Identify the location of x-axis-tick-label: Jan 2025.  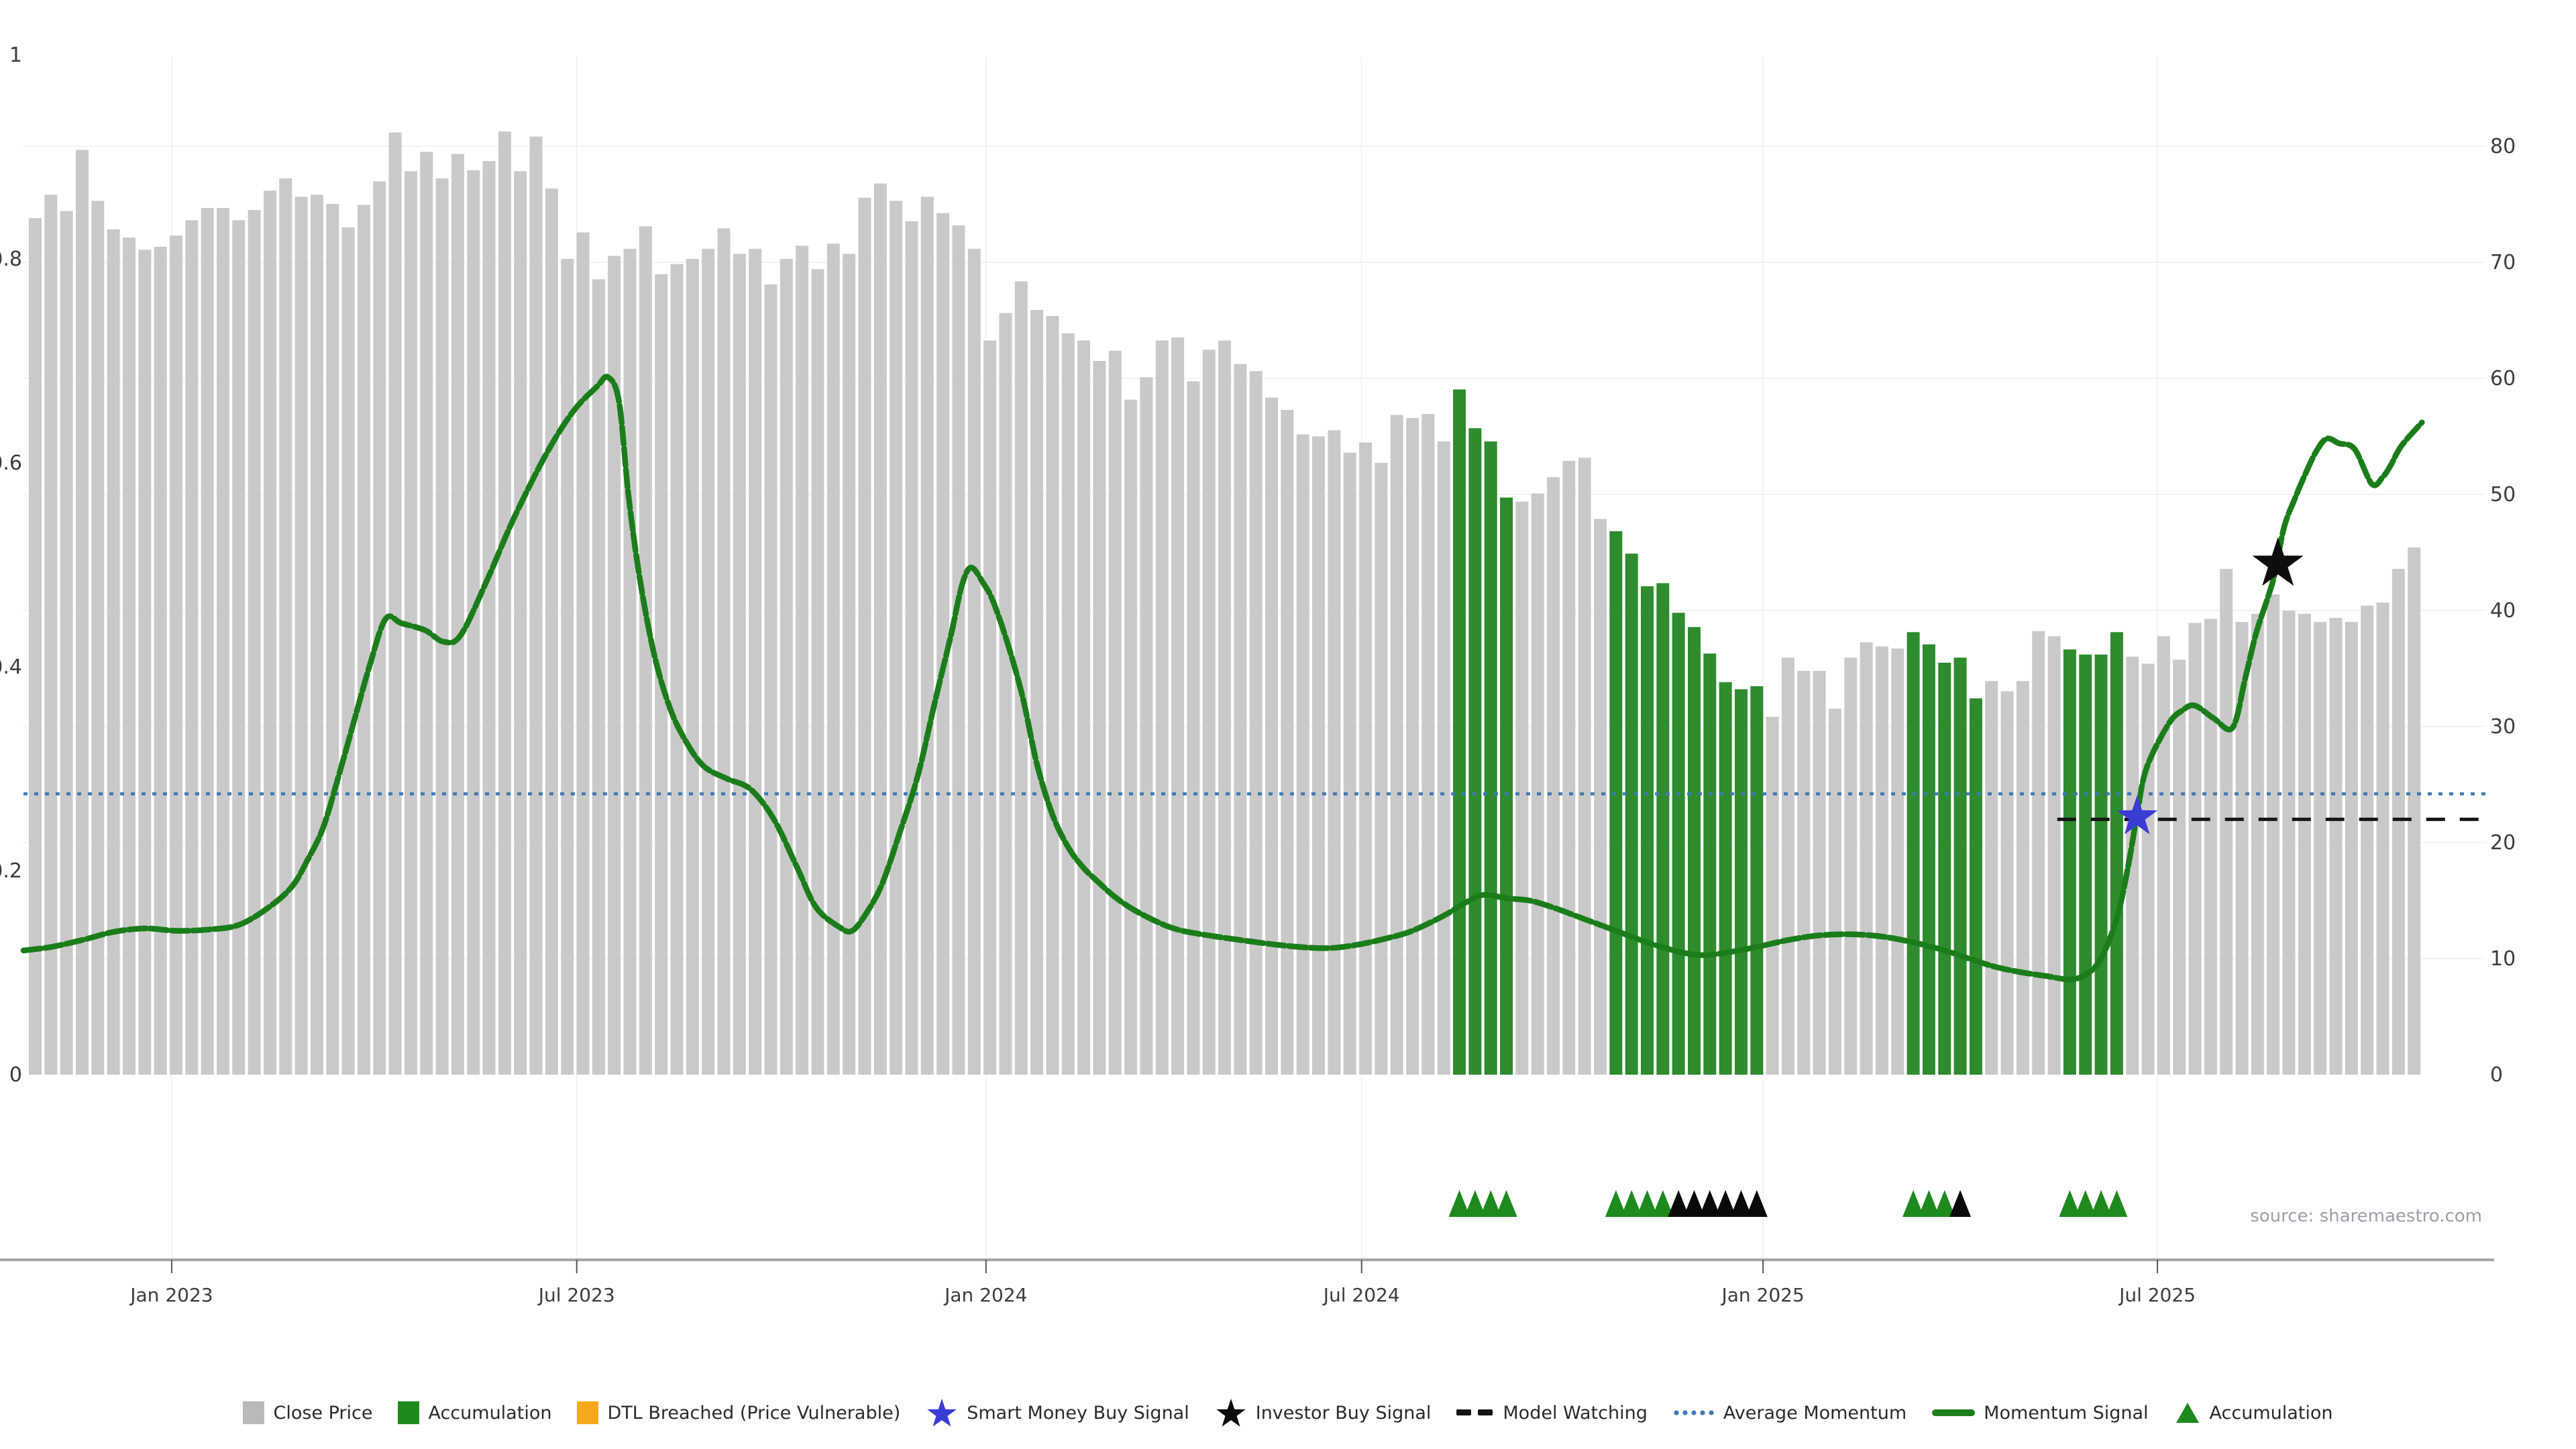
(1762, 1295).